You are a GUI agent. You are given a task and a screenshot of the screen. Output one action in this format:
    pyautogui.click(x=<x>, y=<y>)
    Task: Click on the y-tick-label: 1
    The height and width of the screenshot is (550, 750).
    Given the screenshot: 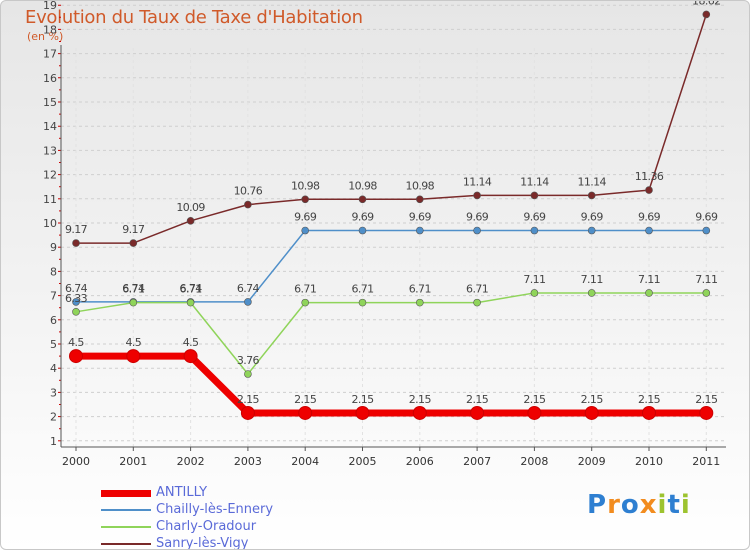 What is the action you would take?
    pyautogui.click(x=53, y=441)
    